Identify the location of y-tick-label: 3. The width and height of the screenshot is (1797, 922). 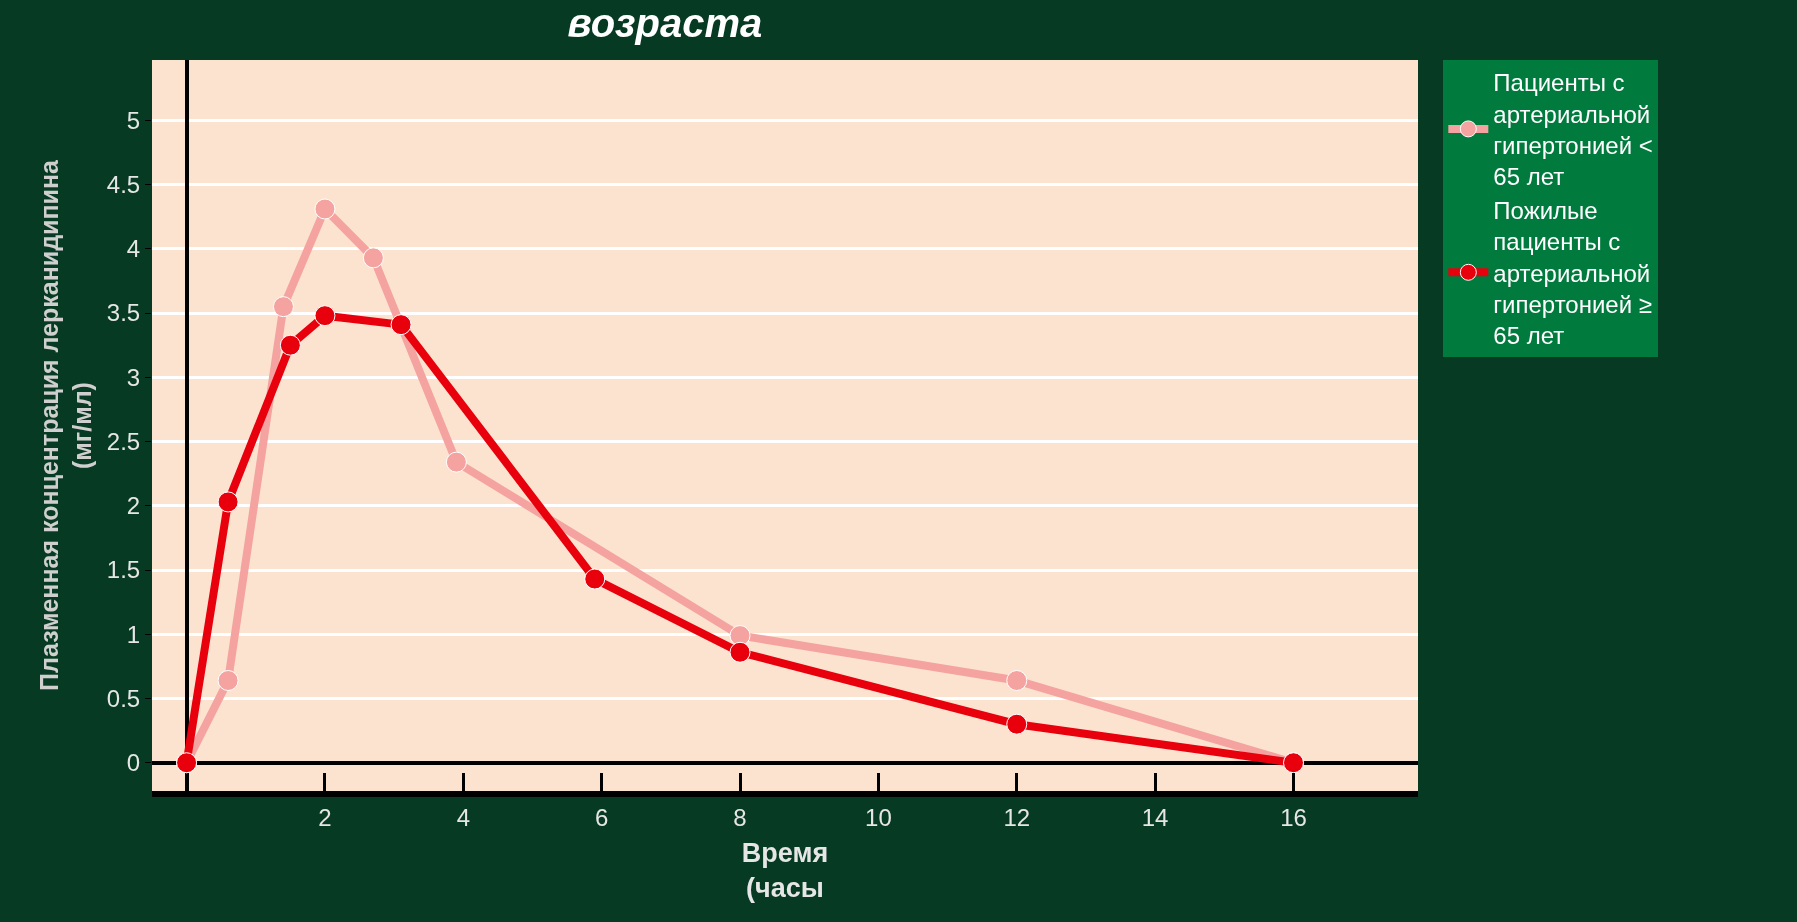
(133, 377).